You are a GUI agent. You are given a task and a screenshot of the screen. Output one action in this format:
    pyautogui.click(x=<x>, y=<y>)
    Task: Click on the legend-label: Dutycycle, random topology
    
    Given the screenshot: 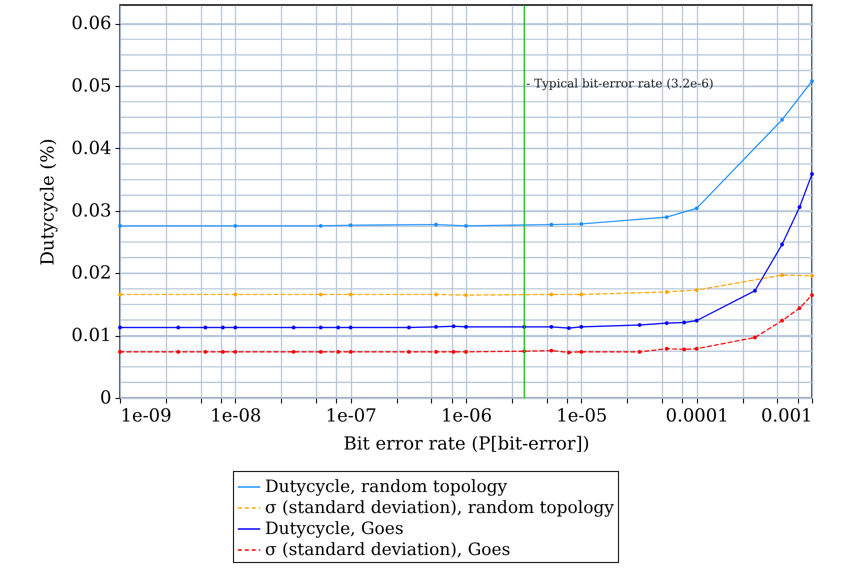 What is the action you would take?
    pyautogui.click(x=386, y=487)
    